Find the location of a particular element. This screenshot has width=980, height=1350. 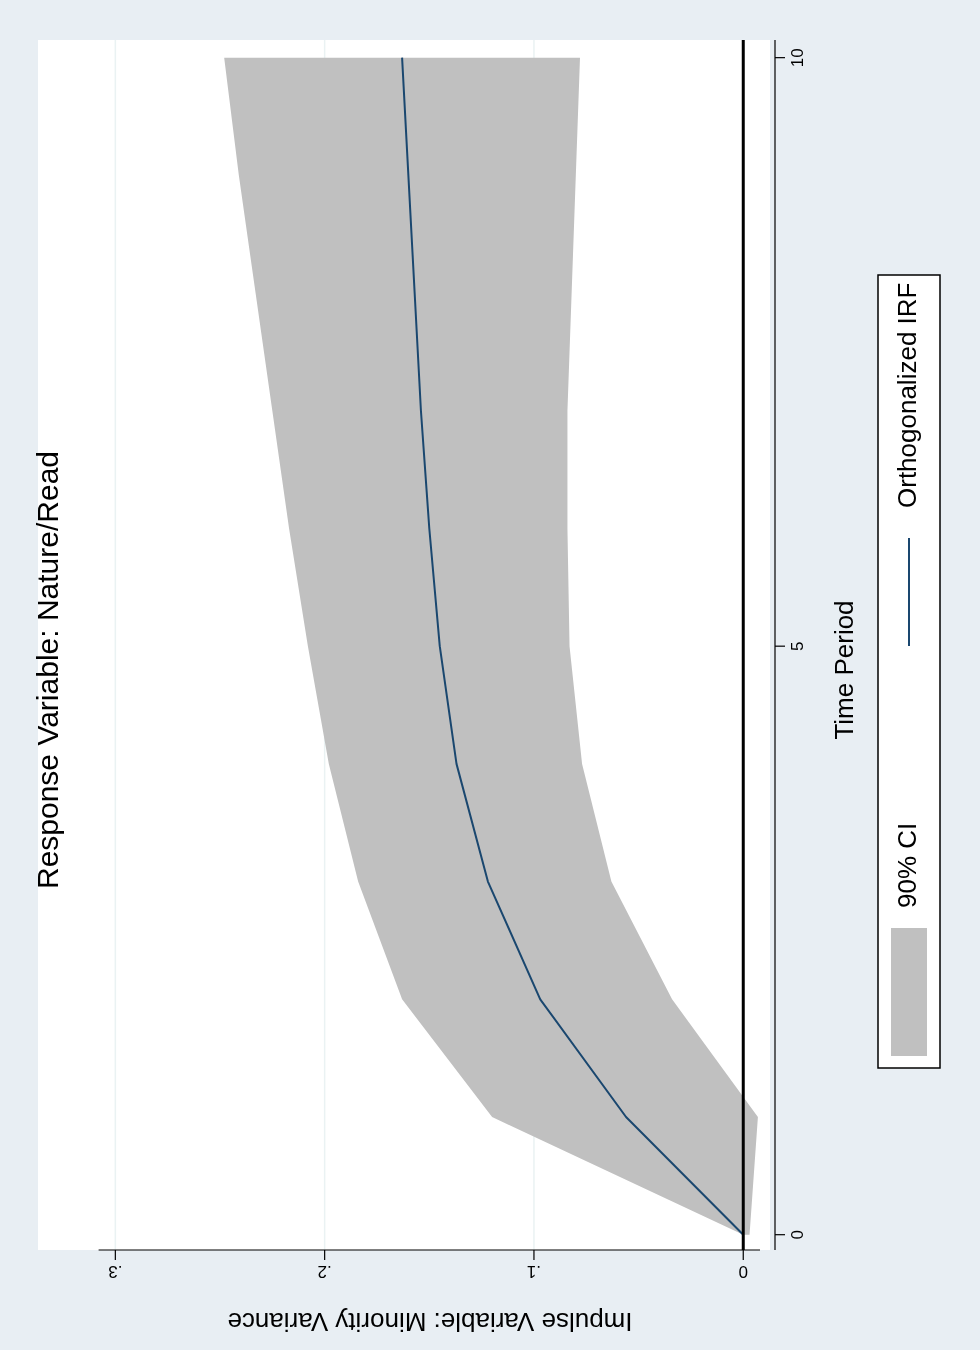

x-tick-label: .2 is located at coordinates (324, 1271).